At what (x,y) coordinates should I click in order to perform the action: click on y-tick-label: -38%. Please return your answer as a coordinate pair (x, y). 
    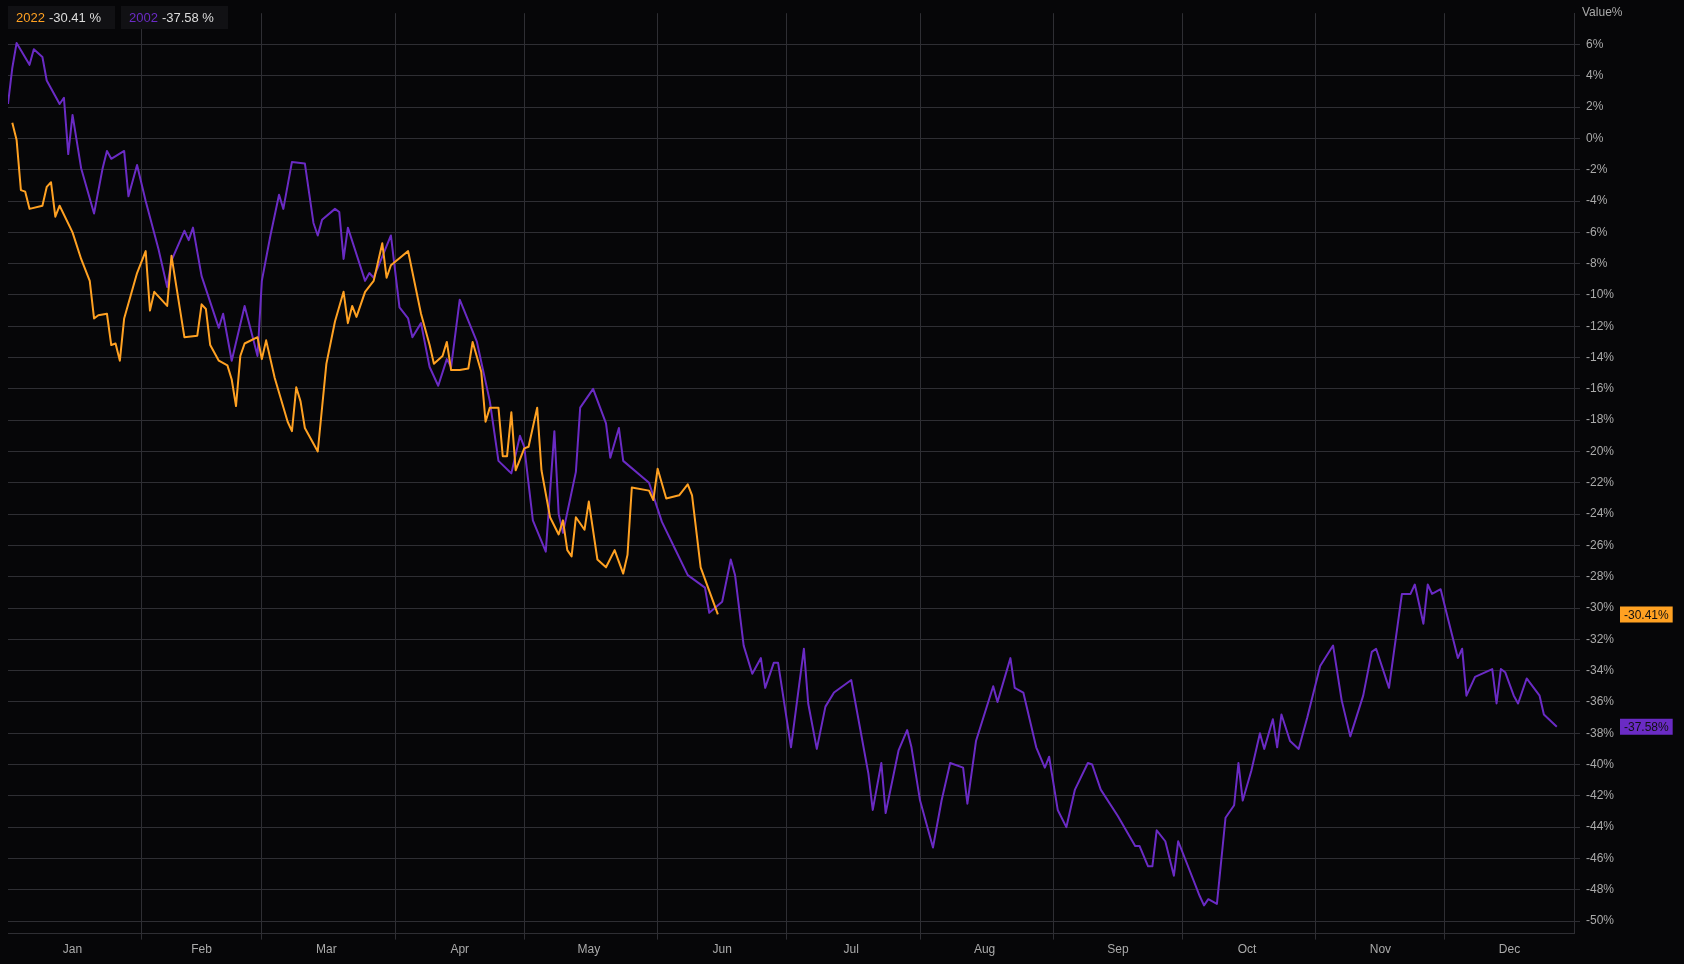
    Looking at the image, I should click on (1600, 732).